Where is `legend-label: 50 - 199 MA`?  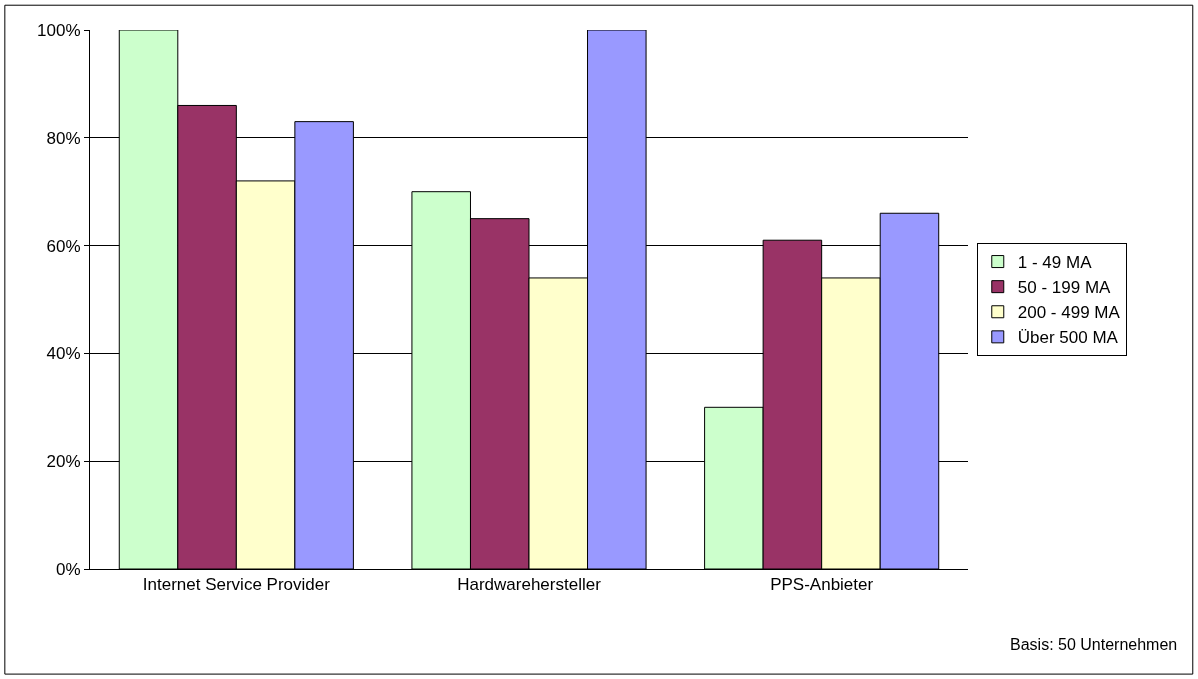 legend-label: 50 - 199 MA is located at coordinates (1064, 288).